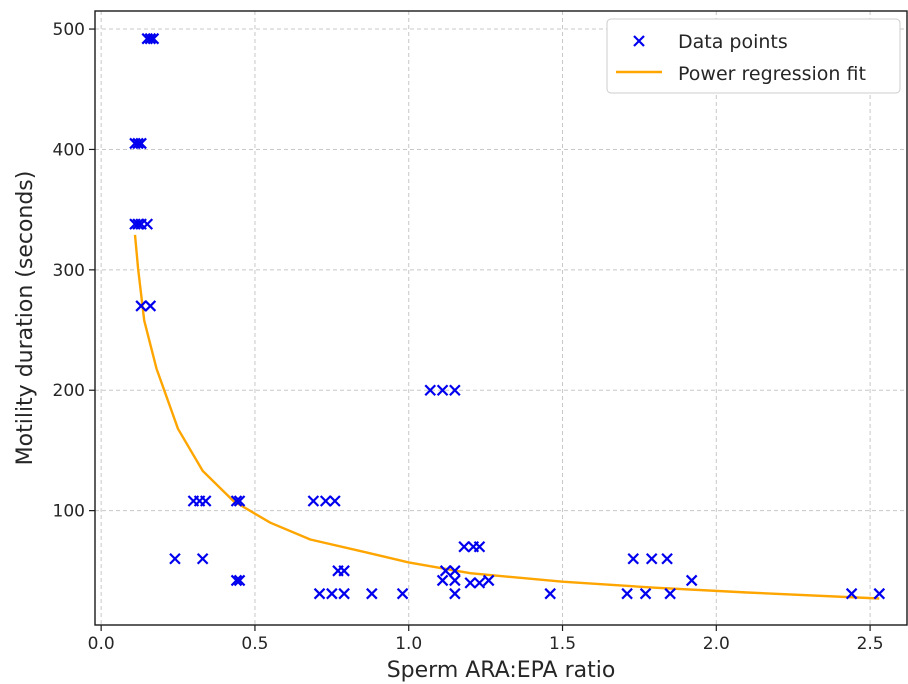 The width and height of the screenshot is (908, 684). I want to click on legend-x-marker, so click(639, 41).